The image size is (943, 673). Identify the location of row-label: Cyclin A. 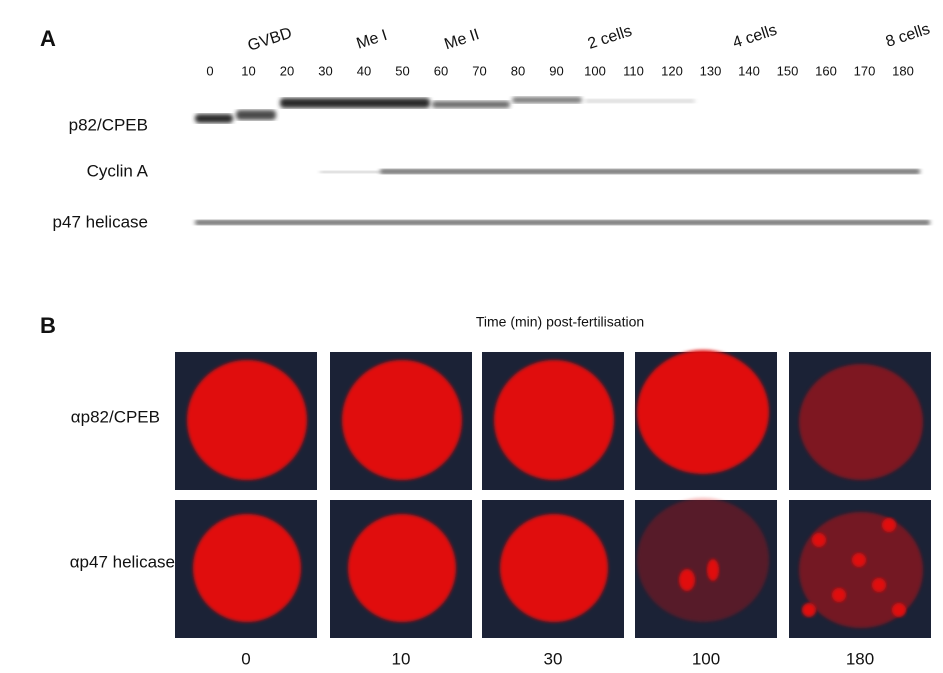
(118, 170).